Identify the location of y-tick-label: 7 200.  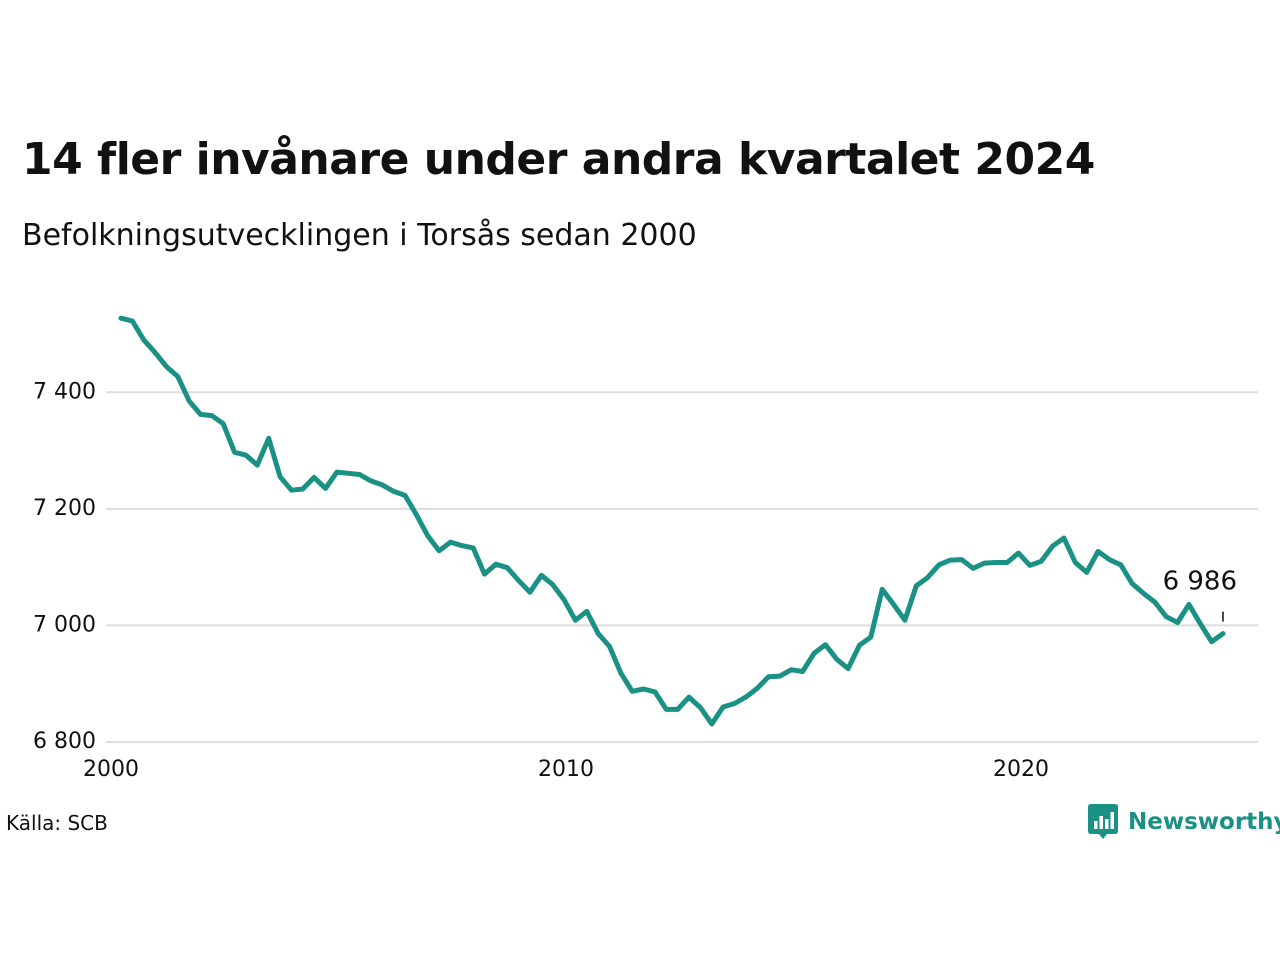
(64, 508).